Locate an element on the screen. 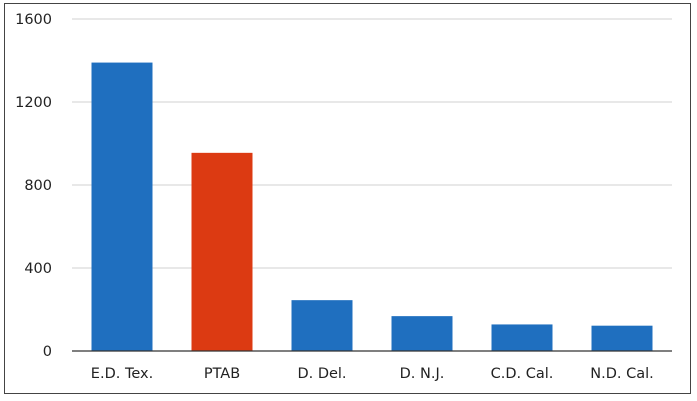 This screenshot has height=401, width=697. x-tick-label: E.D. Tex. is located at coordinates (122, 374).